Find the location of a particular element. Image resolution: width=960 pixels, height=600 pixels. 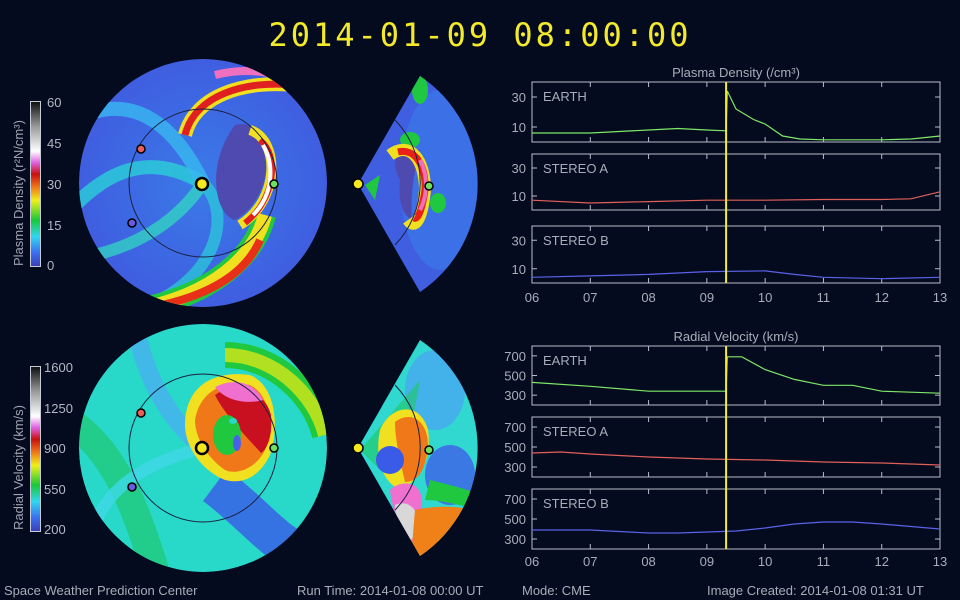

mode: Mode: CME is located at coordinates (556, 590).